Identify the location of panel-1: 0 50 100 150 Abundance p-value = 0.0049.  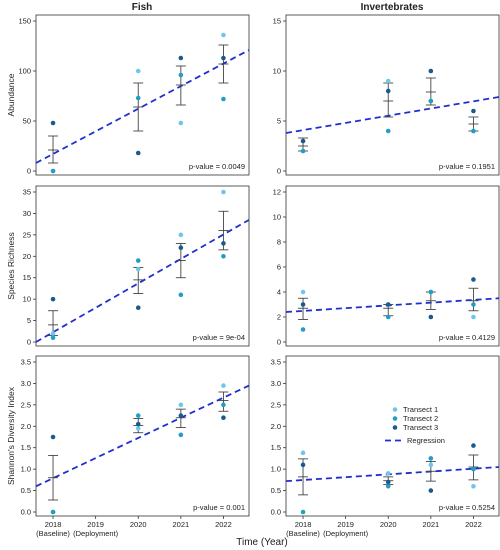
(128, 95).